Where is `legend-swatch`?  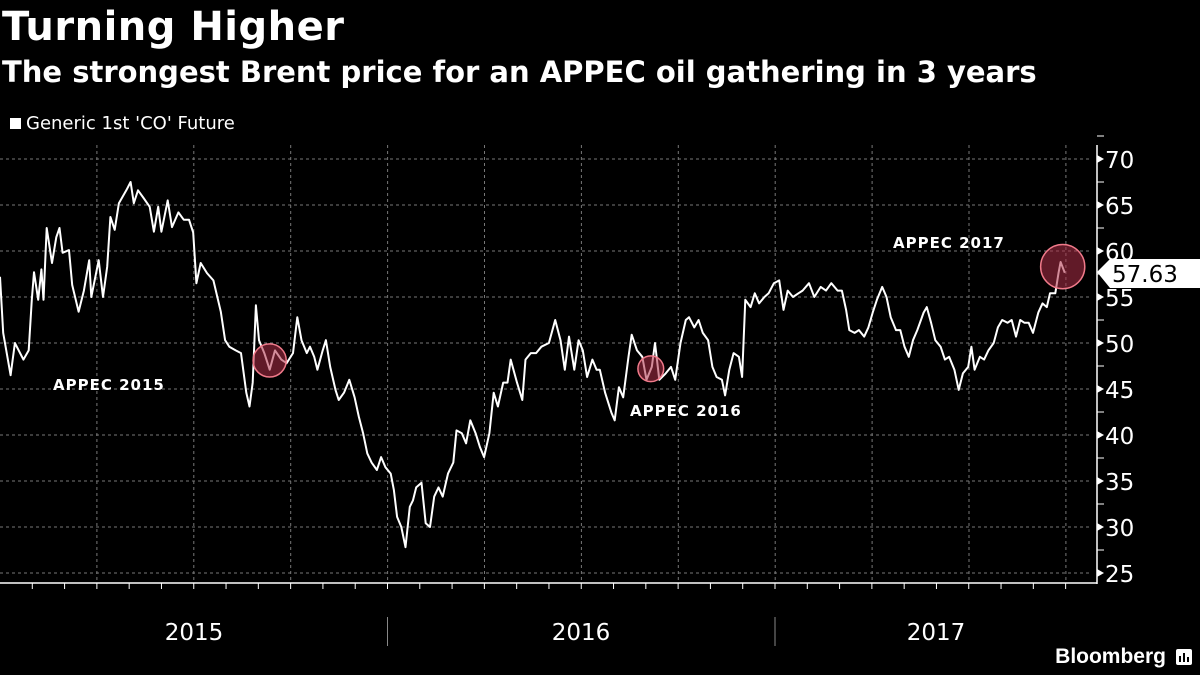 legend-swatch is located at coordinates (15, 123).